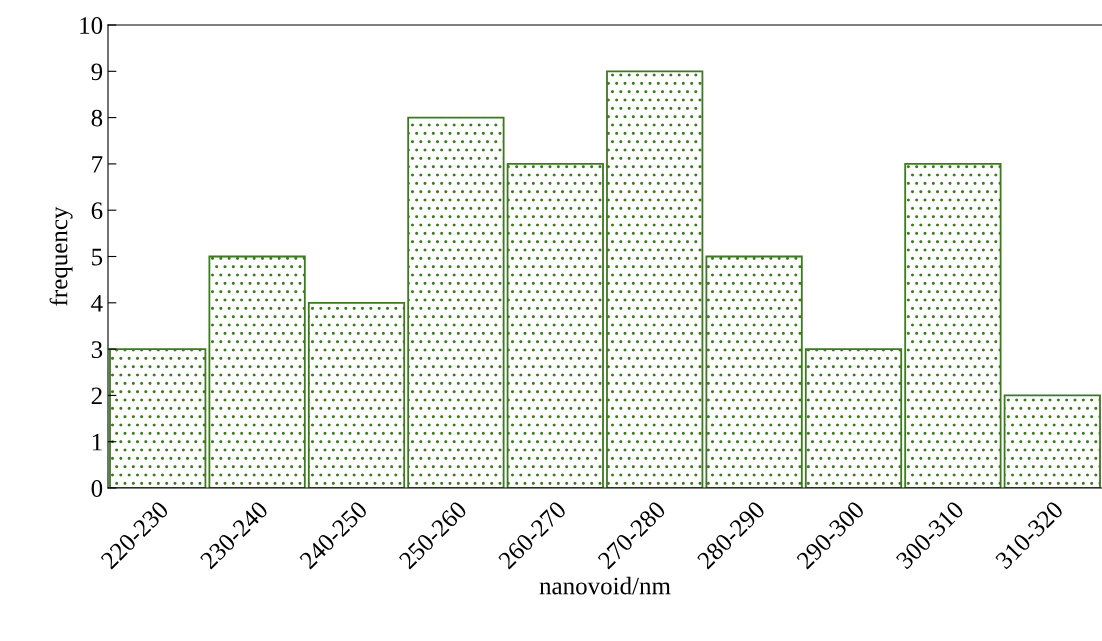 The height and width of the screenshot is (641, 1102). What do you see at coordinates (97, 303) in the screenshot?
I see `y-tick-label: 4` at bounding box center [97, 303].